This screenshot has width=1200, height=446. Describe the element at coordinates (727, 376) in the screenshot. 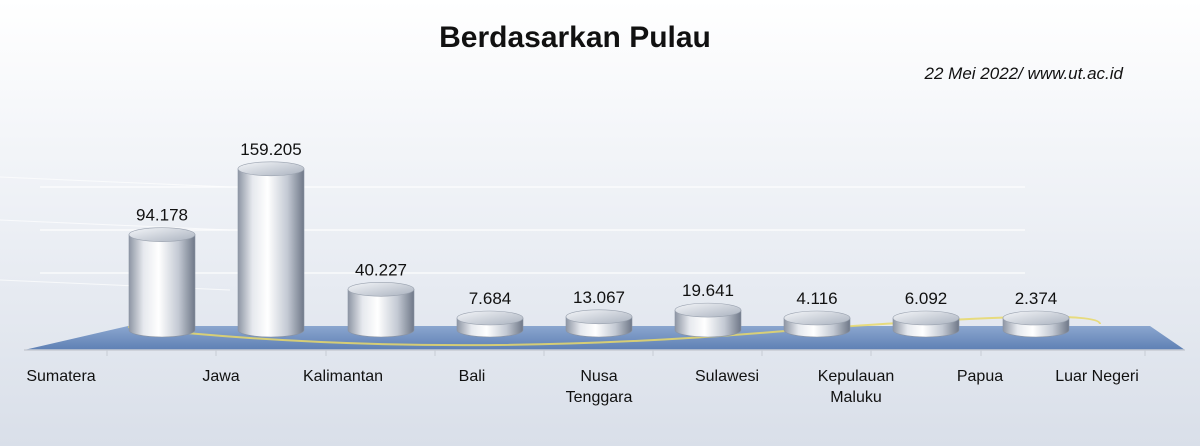

I see `x-tick-label: Sulawesi` at that location.